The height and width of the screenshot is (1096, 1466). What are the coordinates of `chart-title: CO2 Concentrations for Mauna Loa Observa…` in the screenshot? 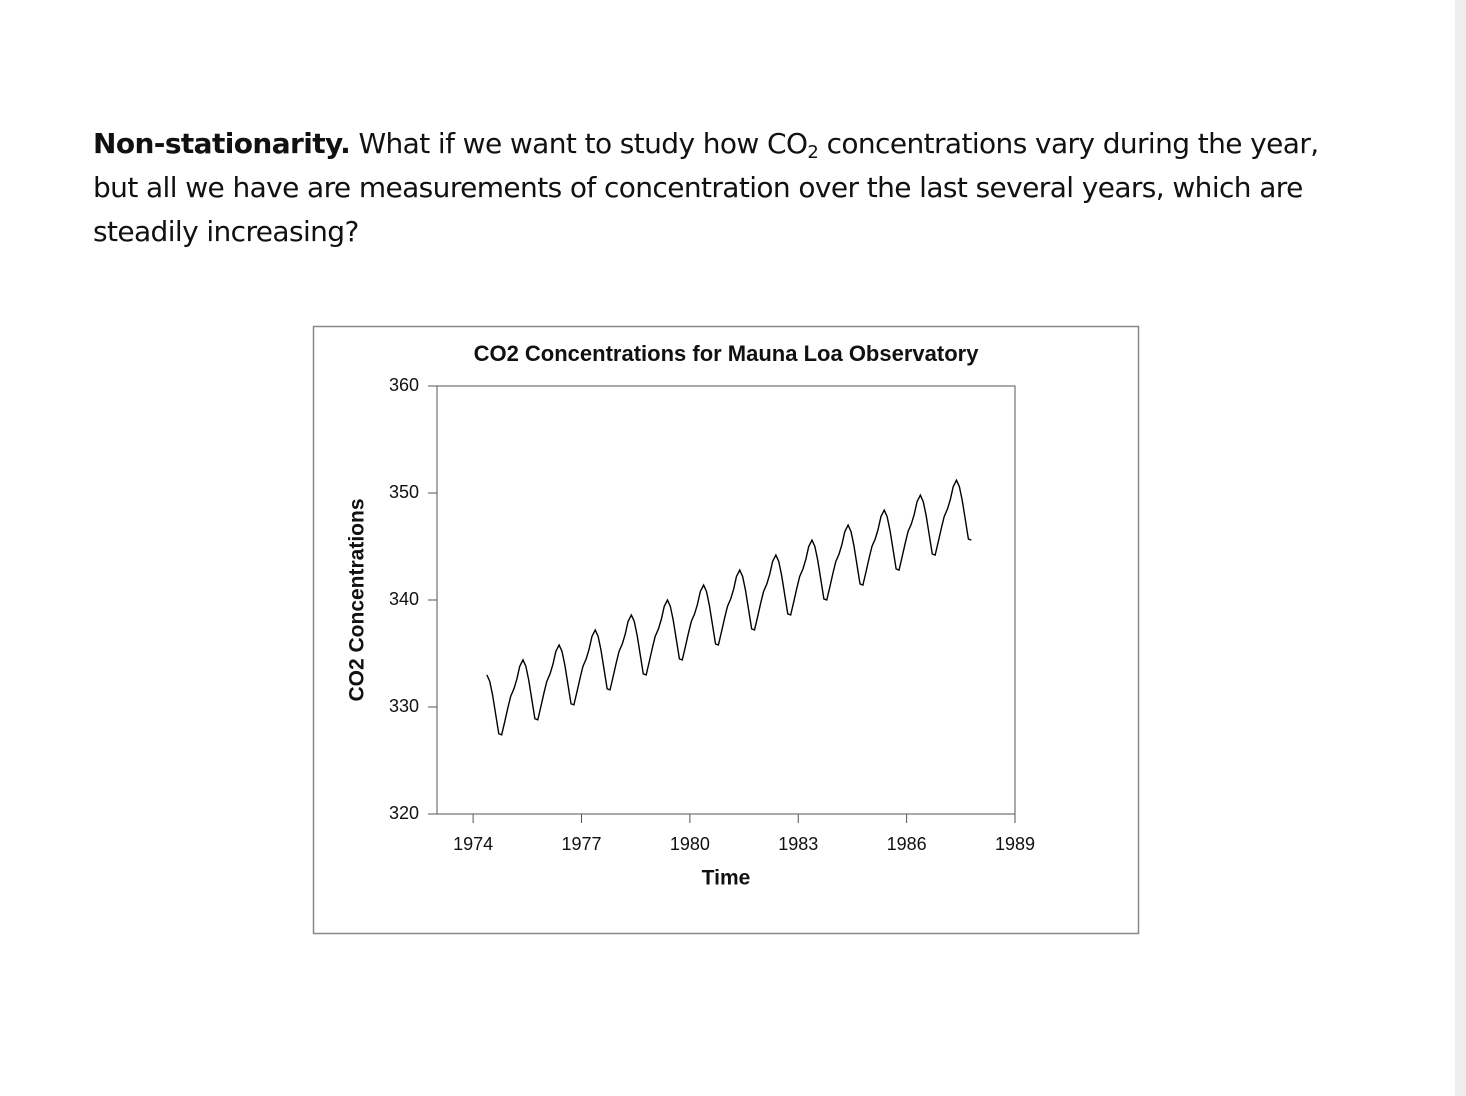 It's located at (727, 353).